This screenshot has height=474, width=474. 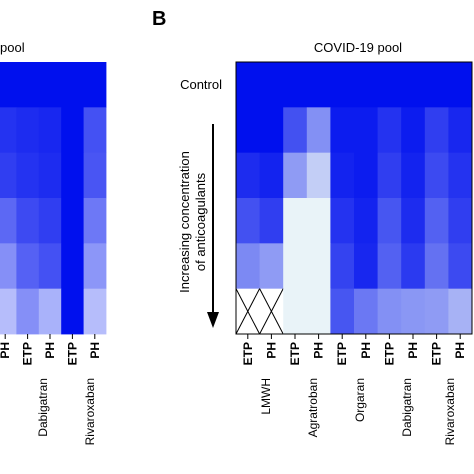 What do you see at coordinates (201, 84) in the screenshot?
I see `control-row-label: Control` at bounding box center [201, 84].